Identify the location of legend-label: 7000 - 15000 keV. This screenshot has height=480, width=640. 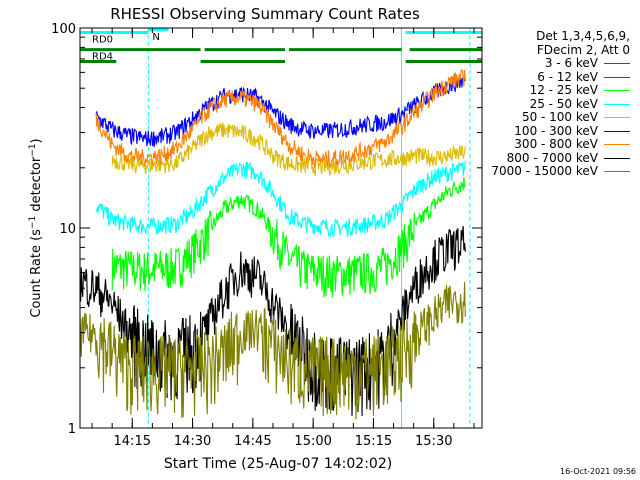
(544, 171).